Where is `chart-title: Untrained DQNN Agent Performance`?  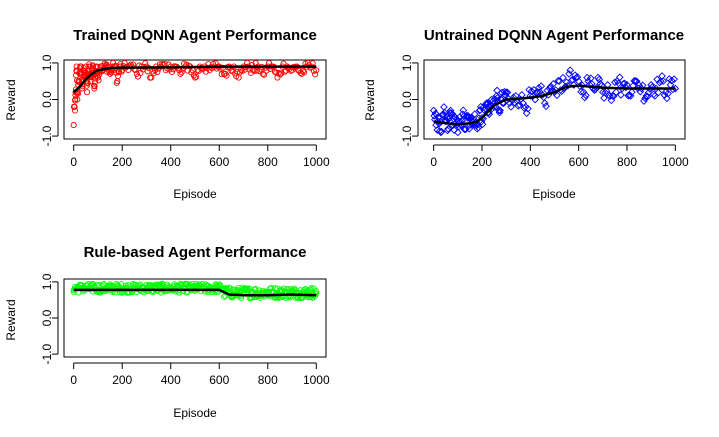 chart-title: Untrained DQNN Agent Performance is located at coordinates (554, 35).